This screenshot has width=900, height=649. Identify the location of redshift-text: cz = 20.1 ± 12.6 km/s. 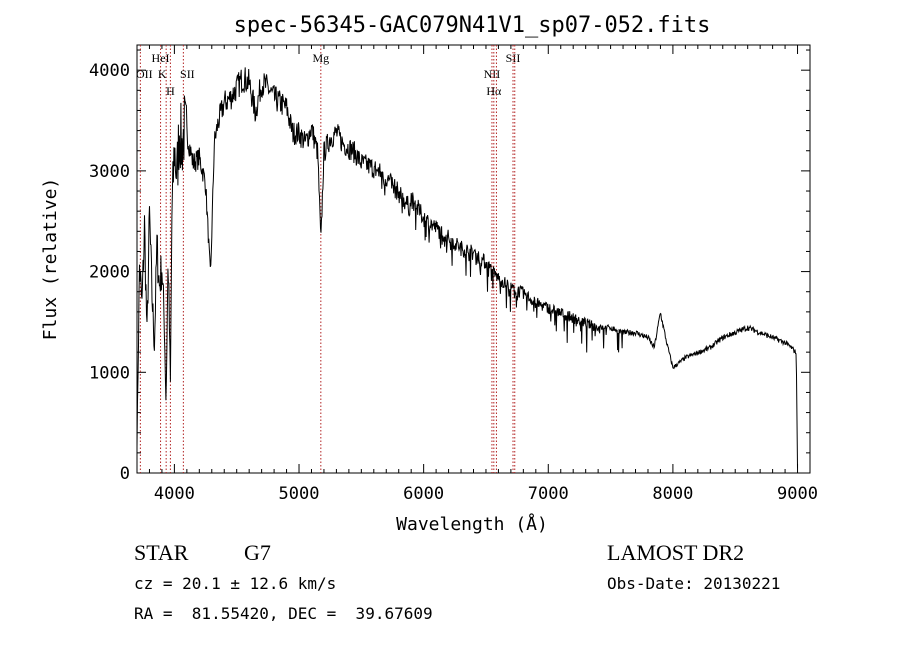
(235, 583).